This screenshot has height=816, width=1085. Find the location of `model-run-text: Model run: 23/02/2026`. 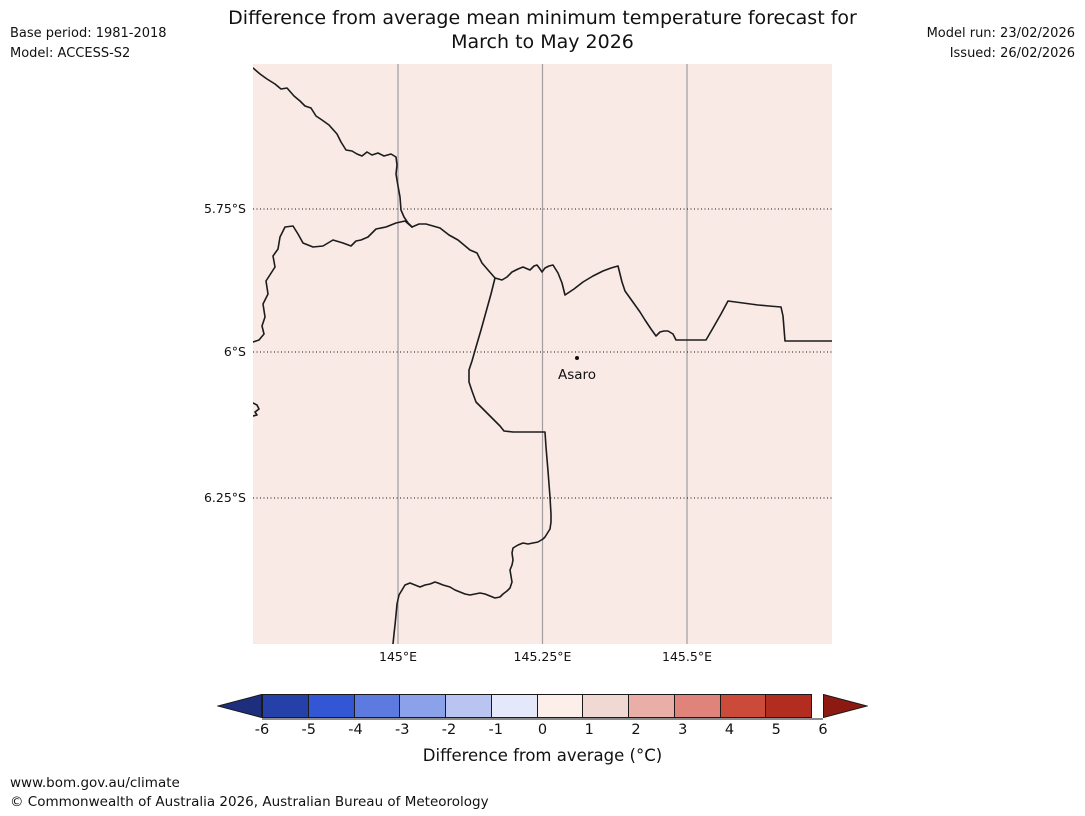

model-run-text: Model run: 23/02/2026 is located at coordinates (1000, 33).